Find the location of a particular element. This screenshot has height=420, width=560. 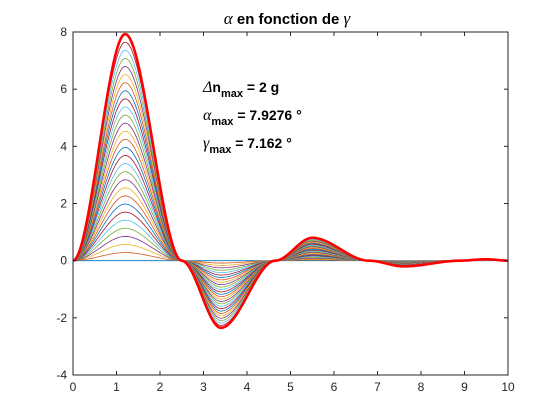

chart-title: α en fonction de γ is located at coordinates (288, 18).